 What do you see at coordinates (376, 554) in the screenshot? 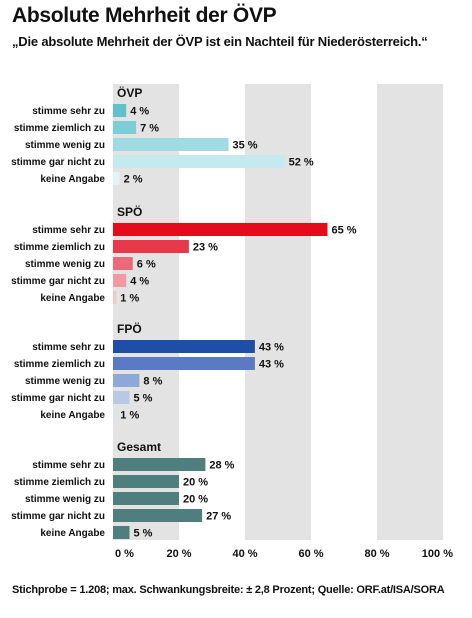
I see `x-tick-label: 80 %` at bounding box center [376, 554].